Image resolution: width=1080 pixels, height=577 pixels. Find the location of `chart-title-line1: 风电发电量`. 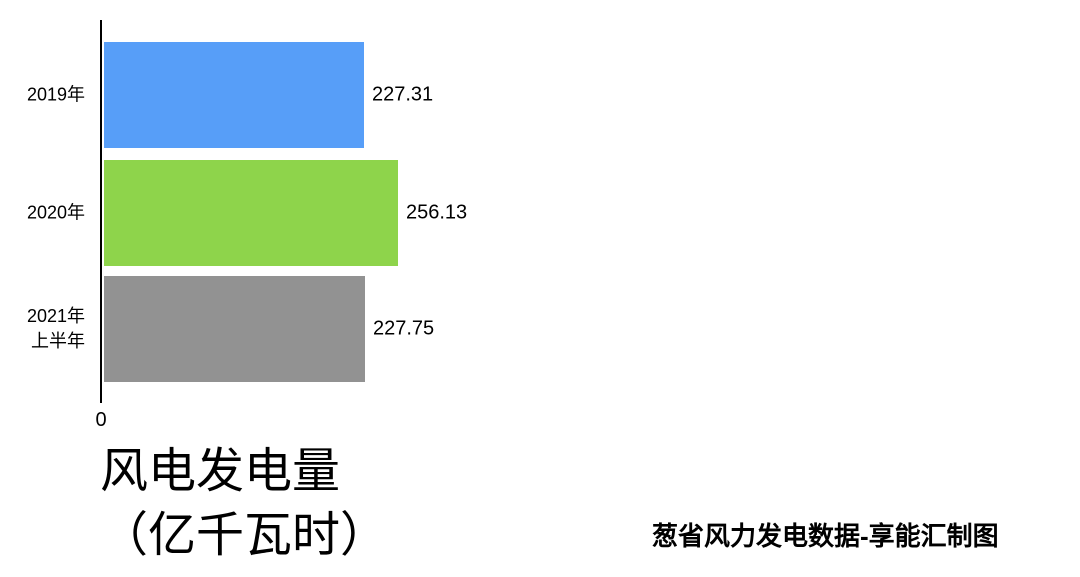

chart-title-line1: 风电发电量 is located at coordinates (220, 471).